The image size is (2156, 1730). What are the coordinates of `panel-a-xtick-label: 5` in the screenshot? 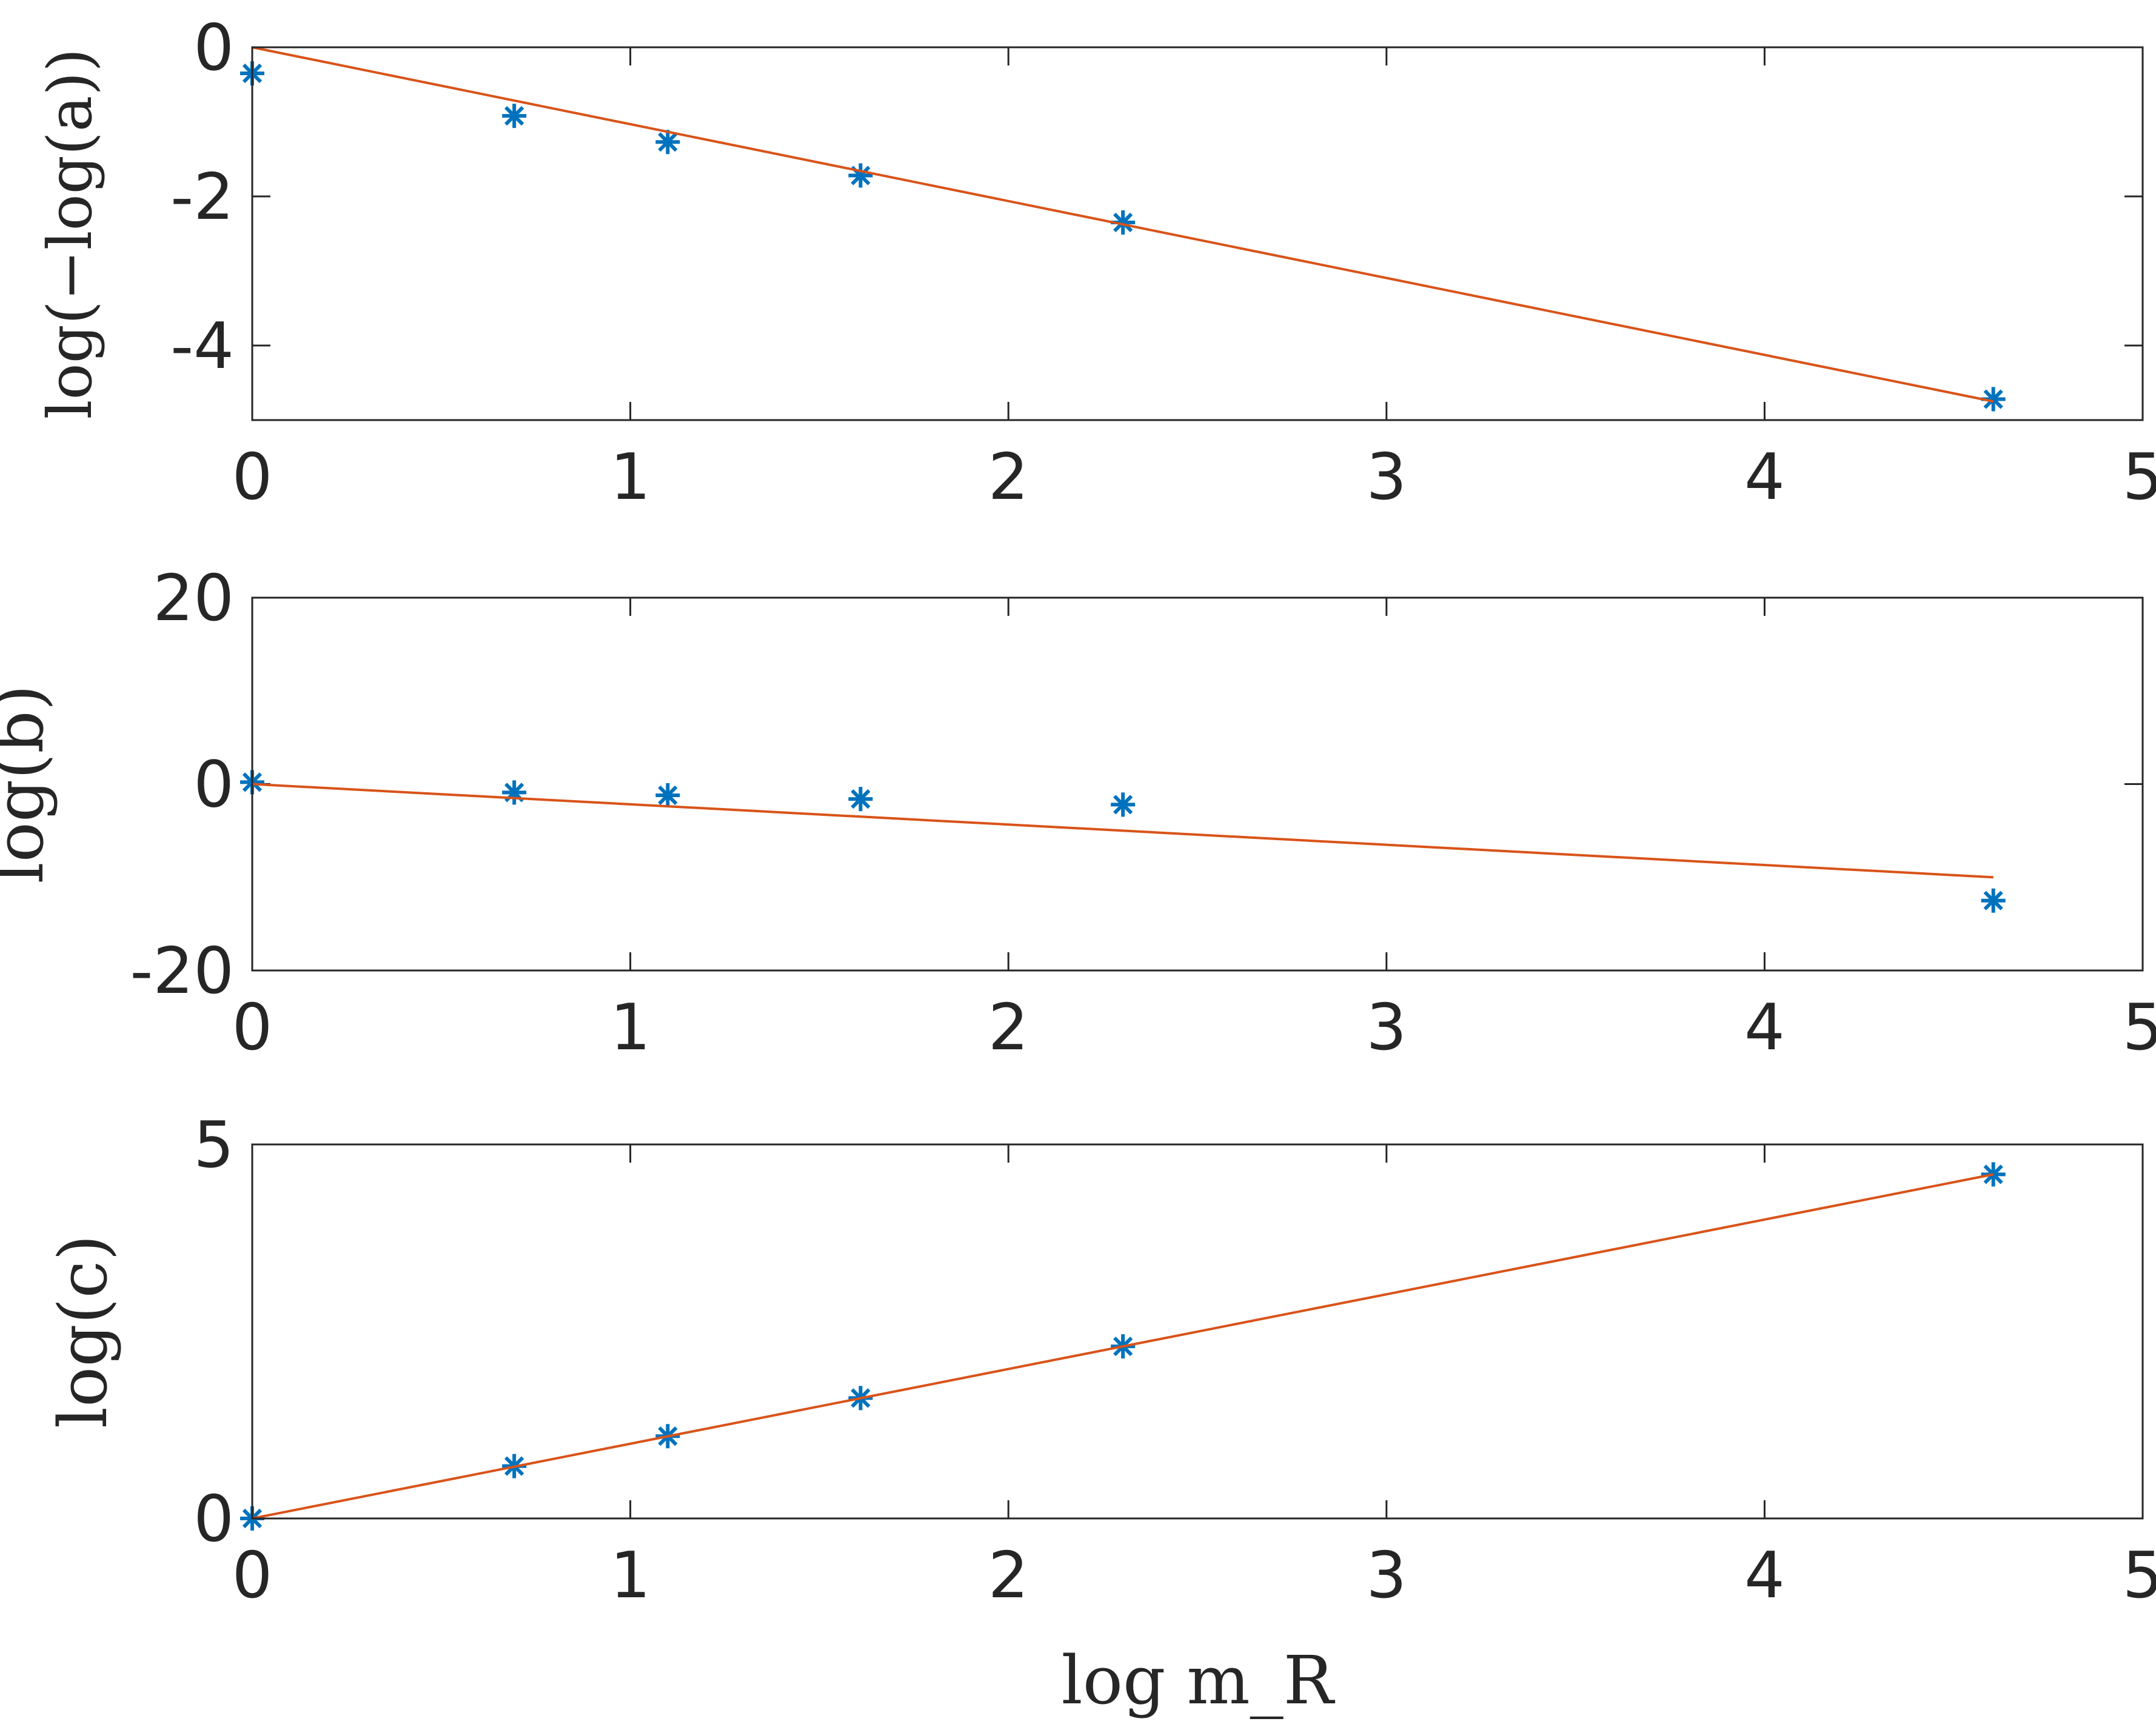 It's located at (2139, 477).